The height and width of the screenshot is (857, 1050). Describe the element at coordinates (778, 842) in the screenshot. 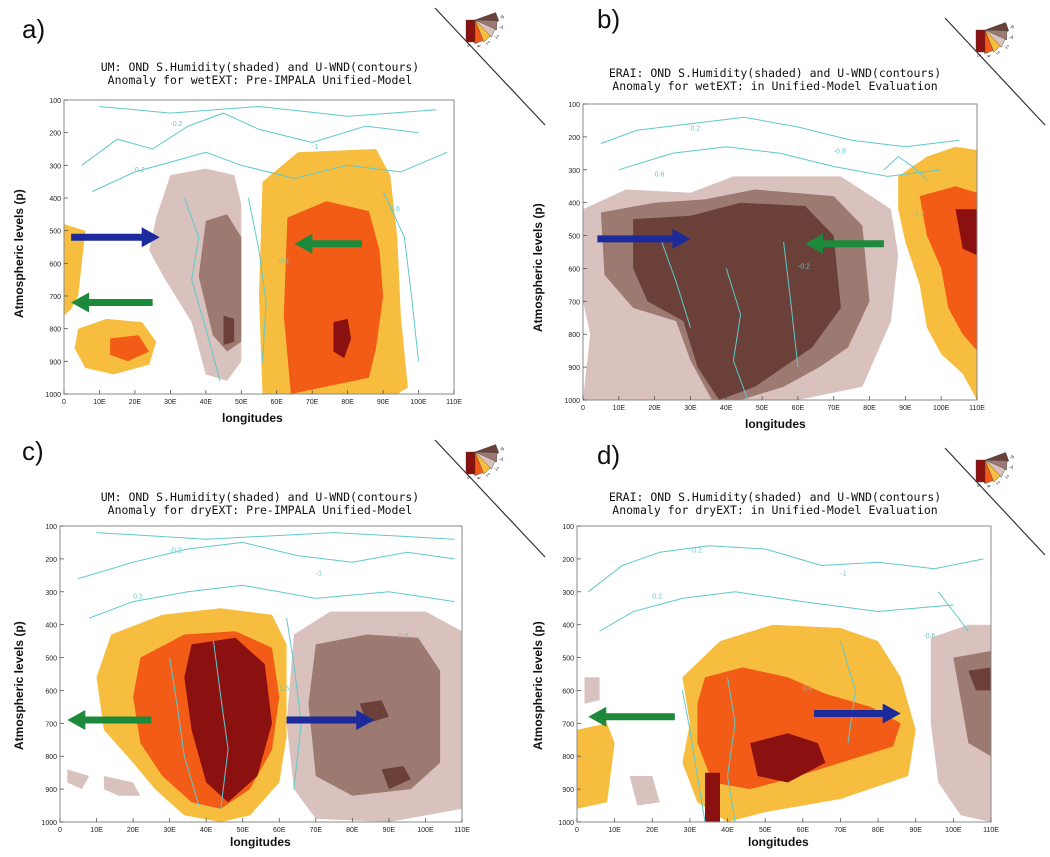

I see `panel-d-xlabel: longitudes` at that location.